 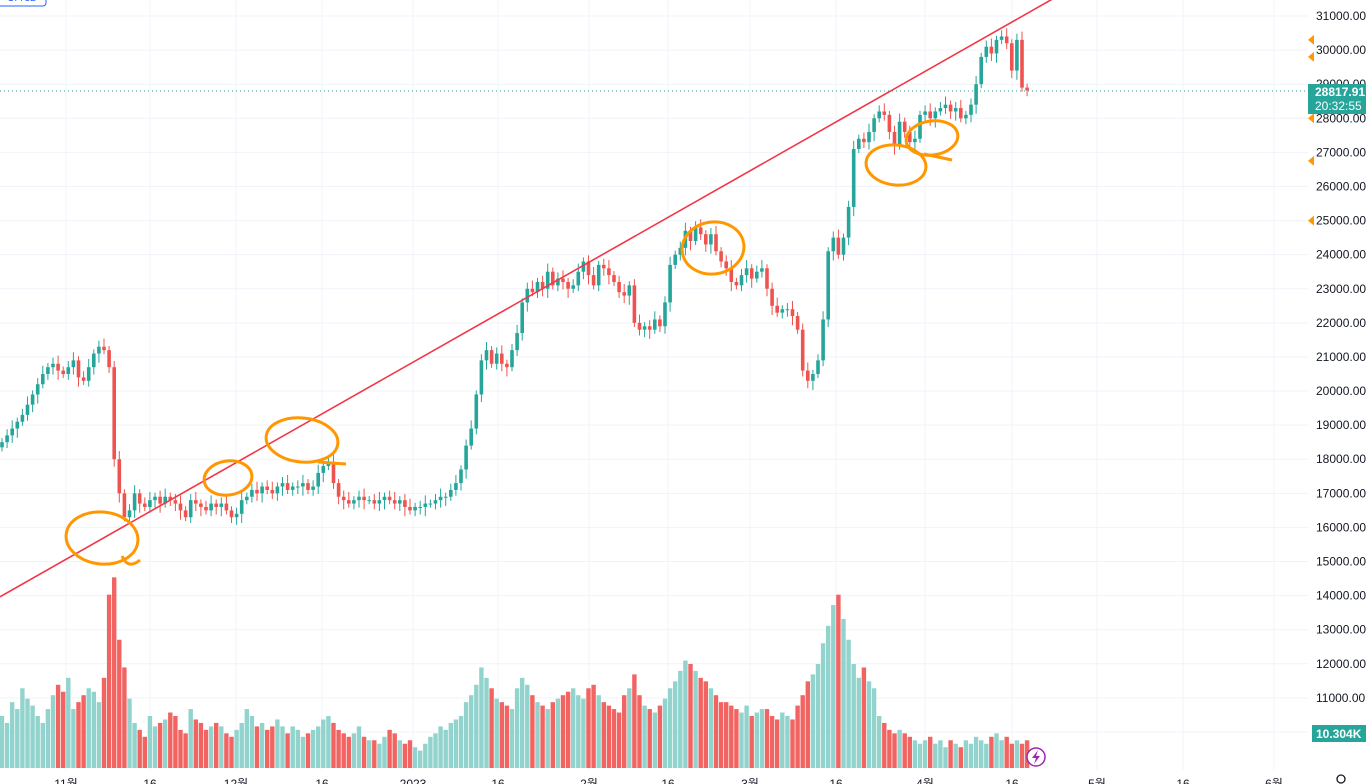 What do you see at coordinates (1274, 780) in the screenshot?
I see `time-tick-label: 6월` at bounding box center [1274, 780].